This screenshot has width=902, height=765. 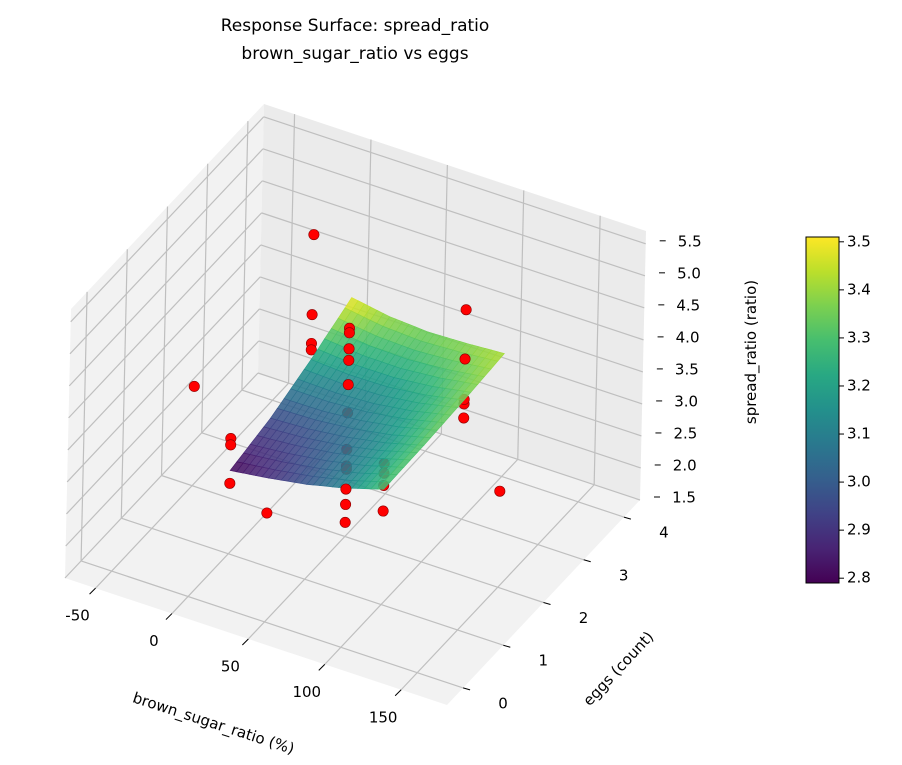 I want to click on x-tick-label: 0, so click(x=154, y=641).